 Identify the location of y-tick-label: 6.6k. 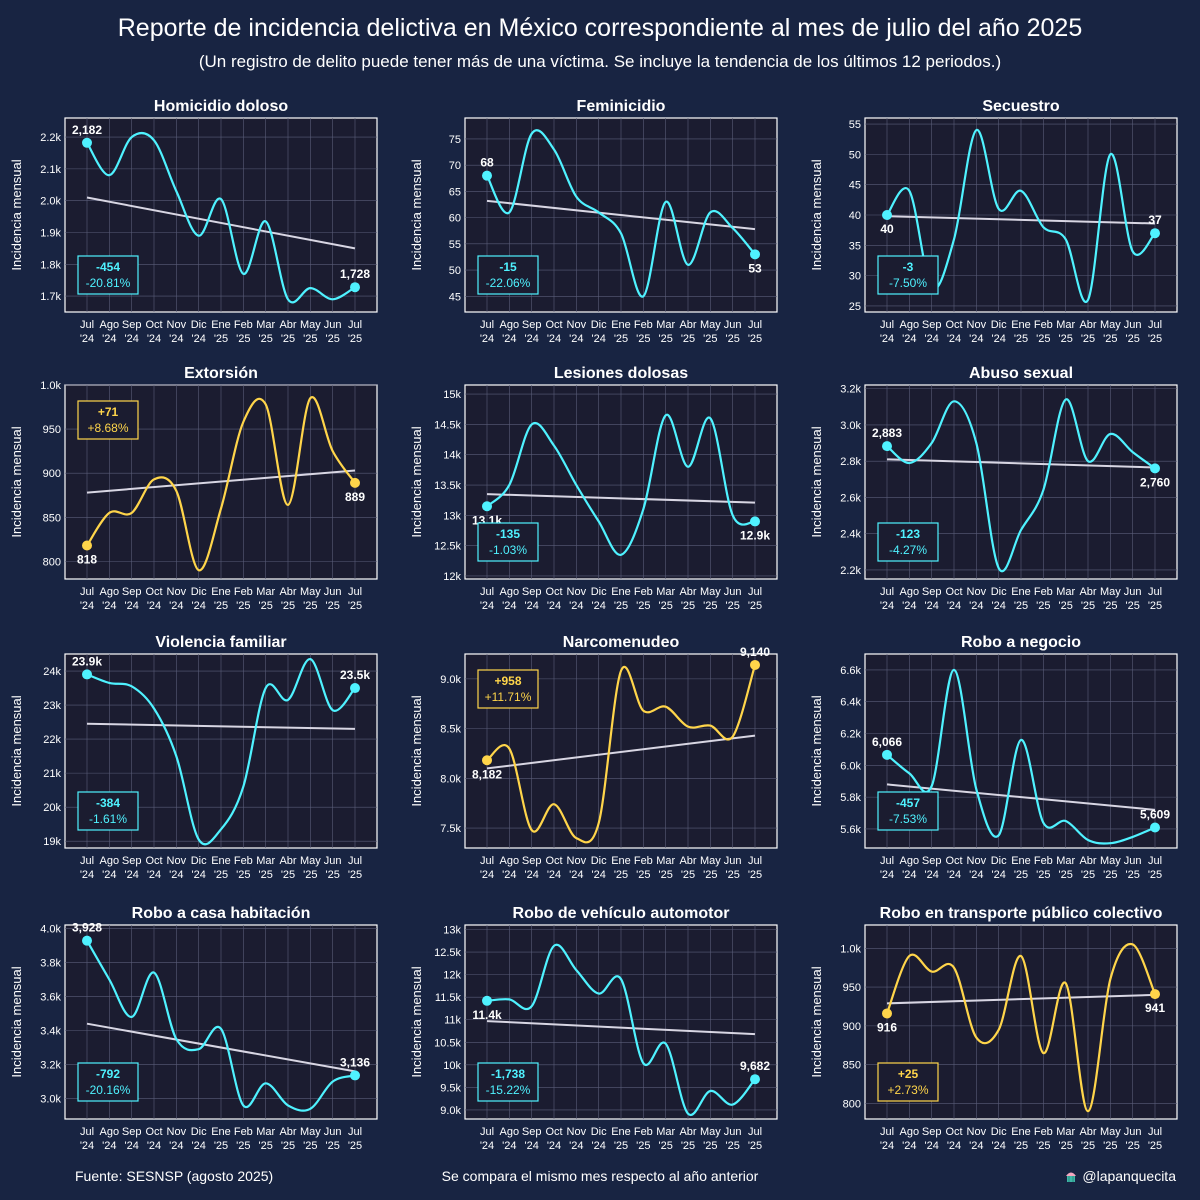
(850, 671).